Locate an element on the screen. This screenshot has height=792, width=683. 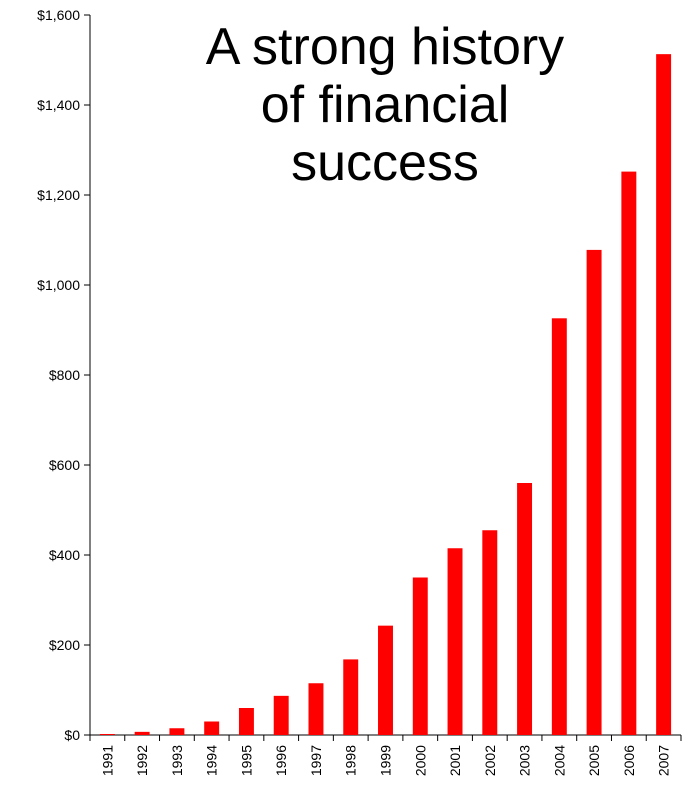
x-tick-label: 2000 is located at coordinates (420, 760).